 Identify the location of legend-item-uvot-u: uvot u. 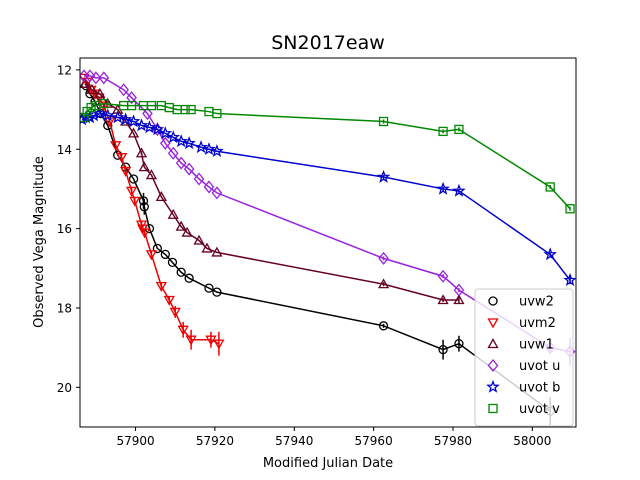
(523, 366).